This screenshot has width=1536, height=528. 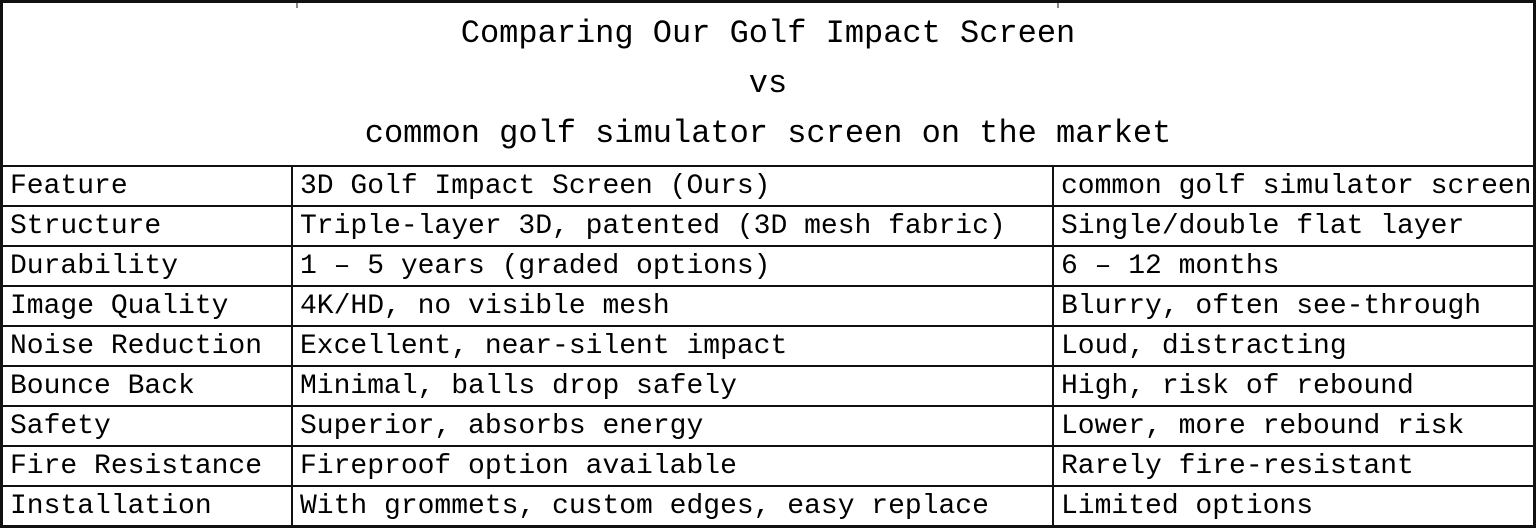 What do you see at coordinates (673, 426) in the screenshot?
I see `cell-ours: Superior, absorbs energy` at bounding box center [673, 426].